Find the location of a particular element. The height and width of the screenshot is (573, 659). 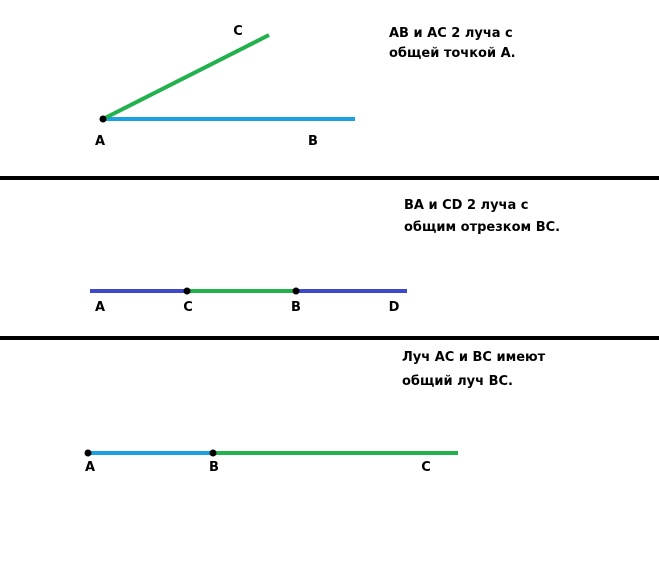

caption: Луч АС и ВС имеют is located at coordinates (474, 357).